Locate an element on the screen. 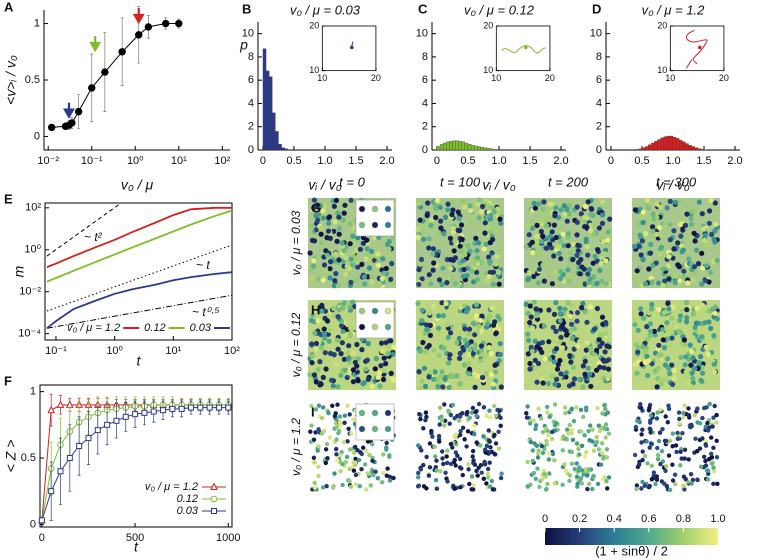 Image resolution: width=762 pixels, height=560 pixels. inset-x-tick-label: 10 is located at coordinates (670, 78).